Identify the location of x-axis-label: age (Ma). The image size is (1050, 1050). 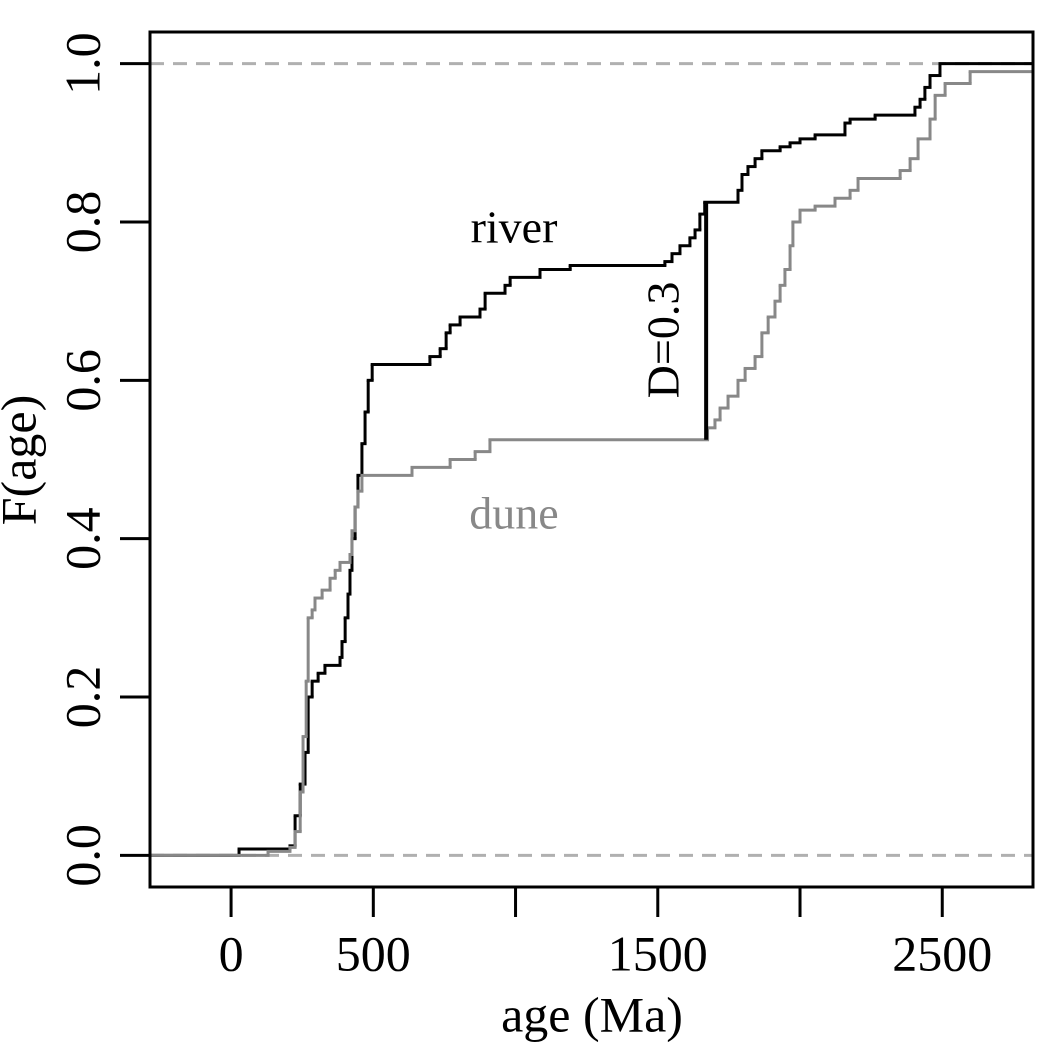
(592, 1014).